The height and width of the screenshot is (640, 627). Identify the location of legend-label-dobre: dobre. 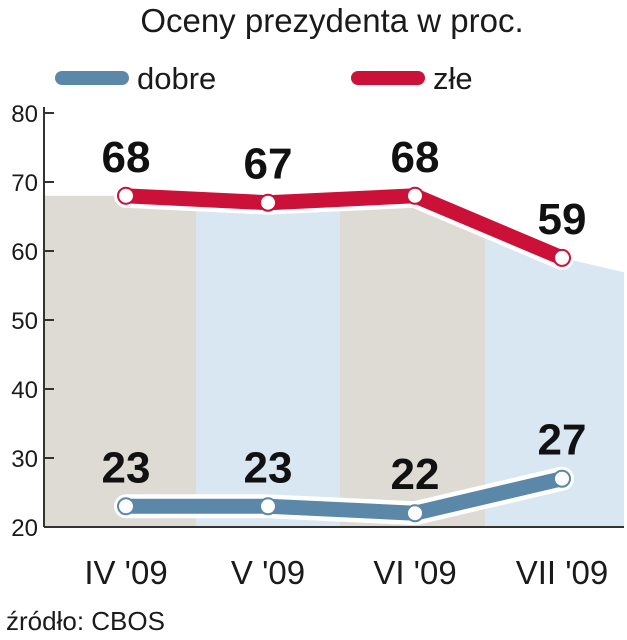
(176, 78).